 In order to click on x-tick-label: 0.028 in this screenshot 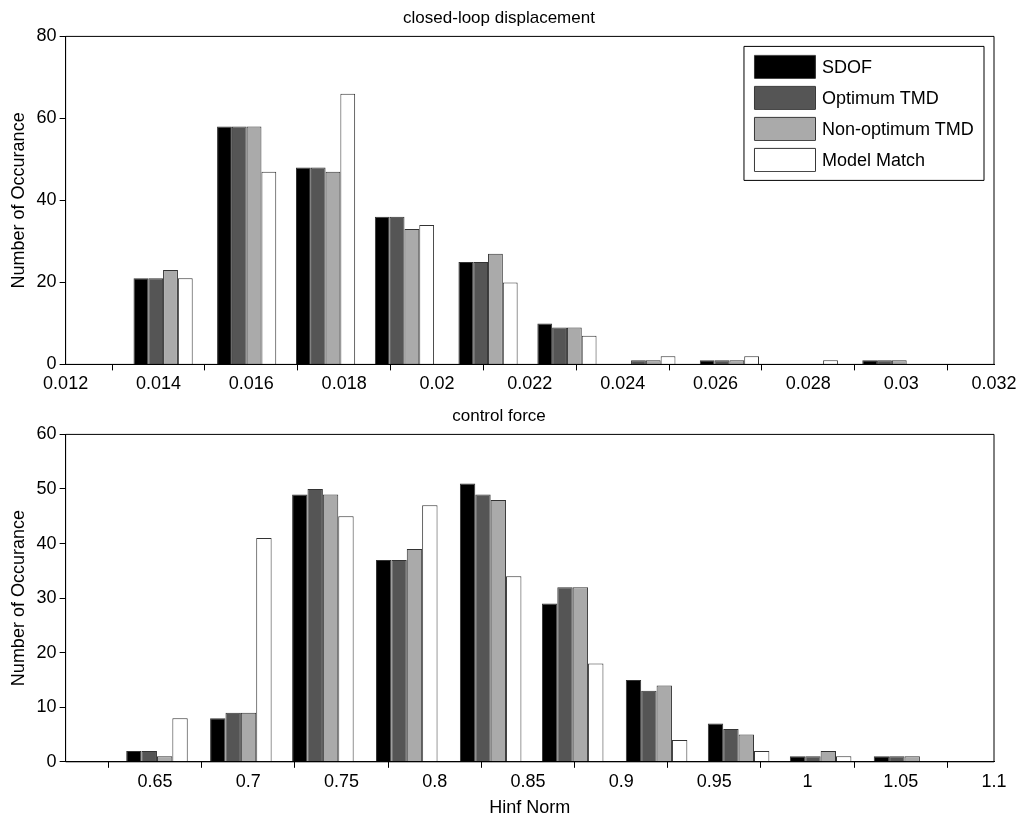, I will do `click(808, 383)`.